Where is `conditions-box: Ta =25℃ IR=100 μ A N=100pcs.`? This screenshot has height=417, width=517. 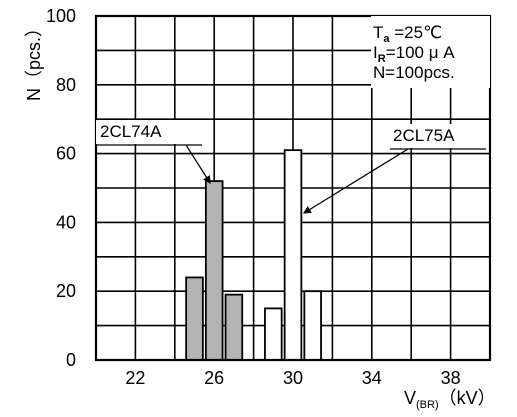 conditions-box: Ta =25℃ IR=100 μ A N=100pcs. is located at coordinates (430, 52).